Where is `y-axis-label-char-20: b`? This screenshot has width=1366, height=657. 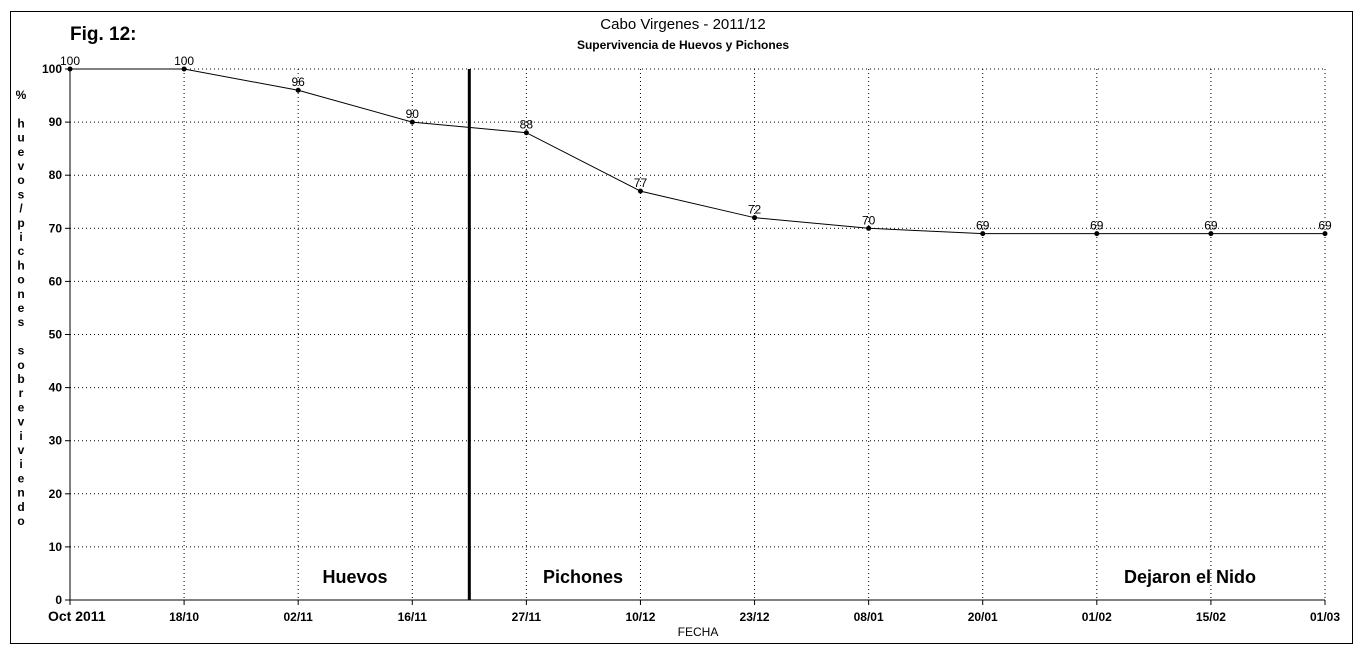 y-axis-label-char-20: b is located at coordinates (20, 379).